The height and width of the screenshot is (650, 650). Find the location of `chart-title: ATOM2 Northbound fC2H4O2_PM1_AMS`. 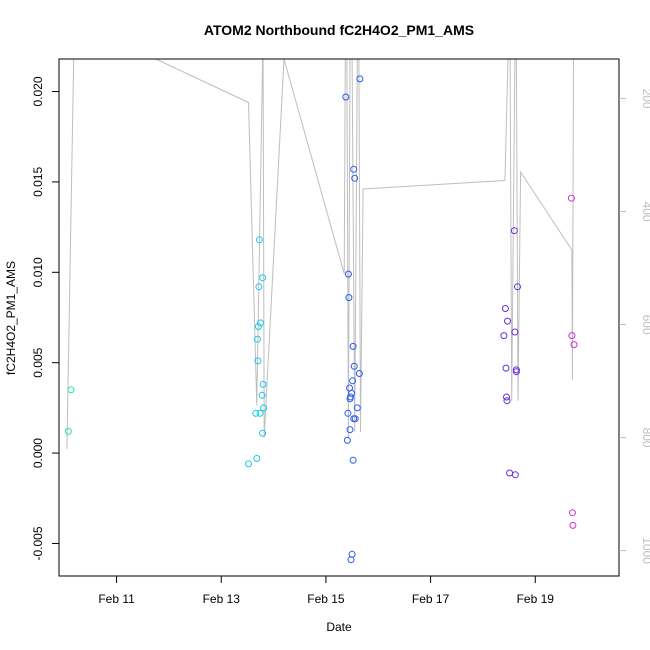

chart-title: ATOM2 Northbound fC2H4O2_PM1_AMS is located at coordinates (339, 30).